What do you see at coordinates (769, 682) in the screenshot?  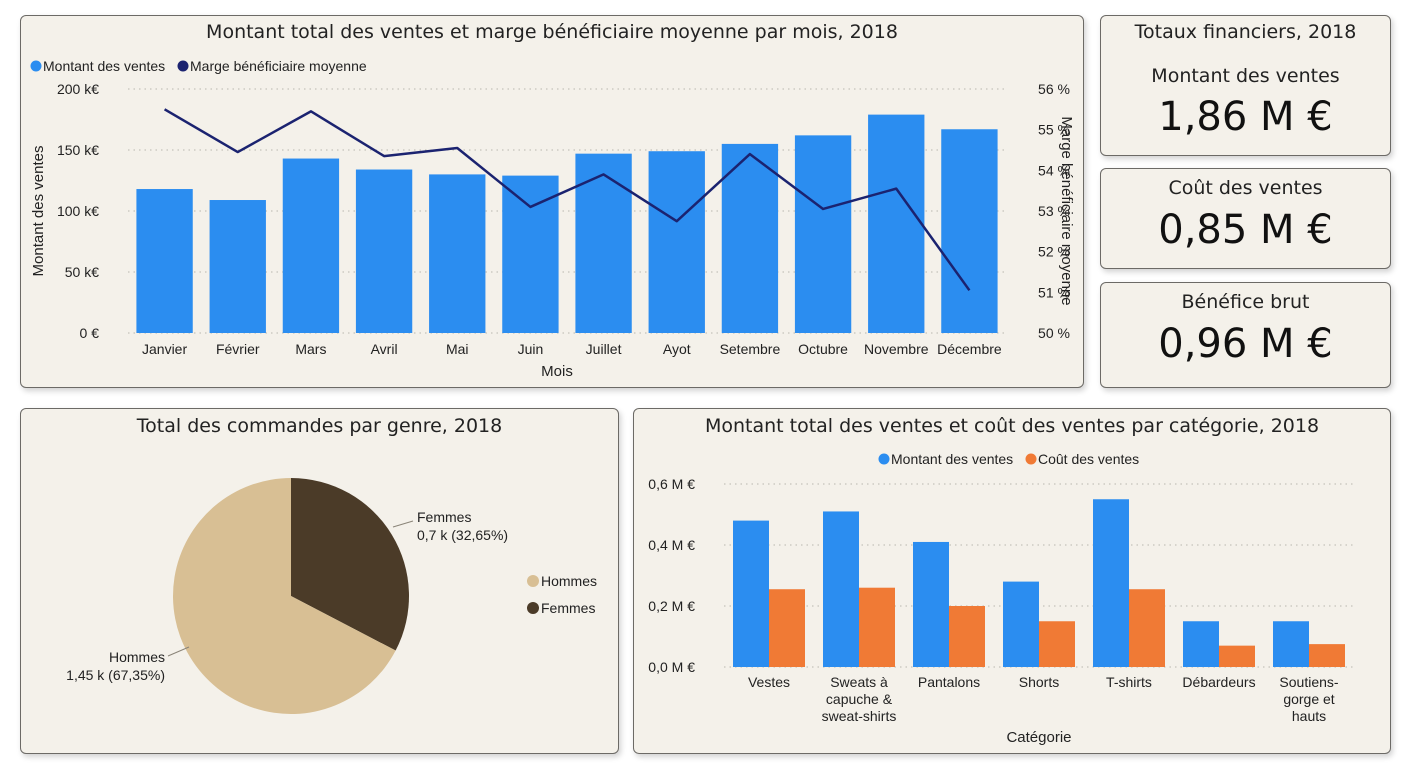 I see `x-tick-label: Vestes` at bounding box center [769, 682].